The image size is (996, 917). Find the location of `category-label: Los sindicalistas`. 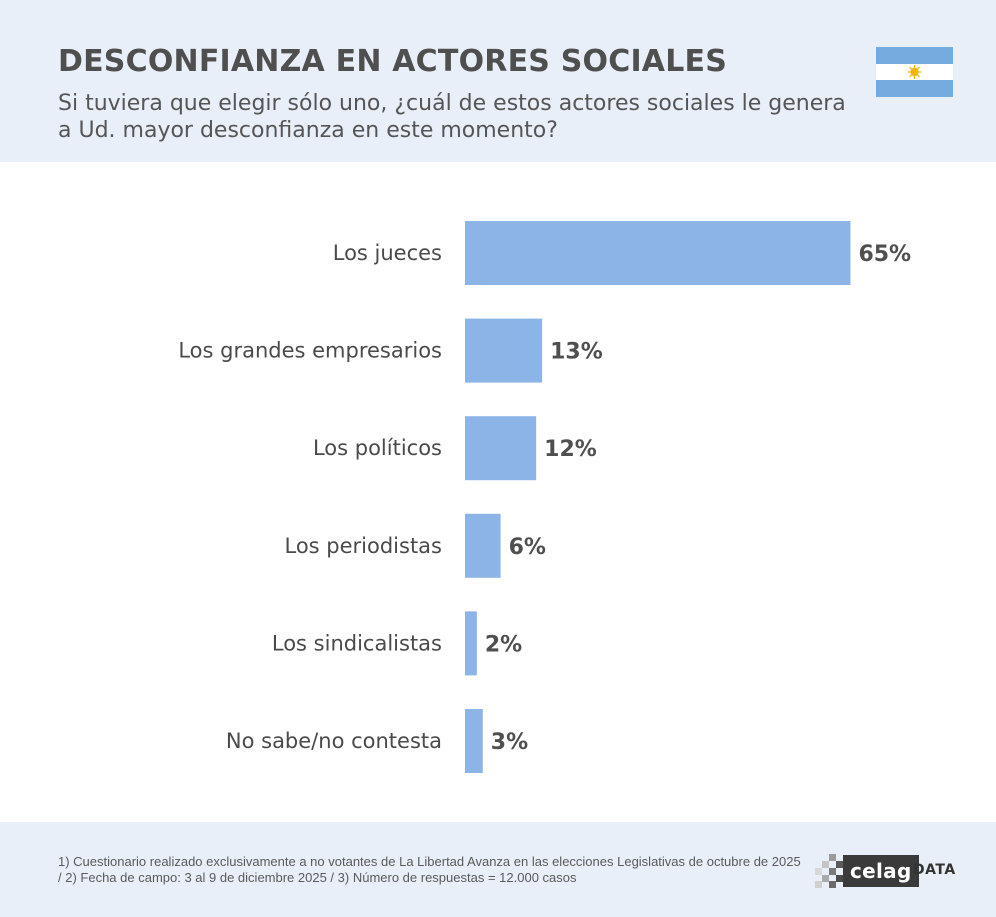

category-label: Los sindicalistas is located at coordinates (357, 643).